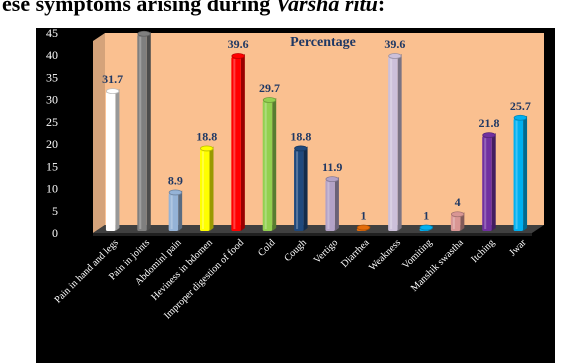 The image size is (565, 363). I want to click on y-tick-label: 25, so click(52, 122).